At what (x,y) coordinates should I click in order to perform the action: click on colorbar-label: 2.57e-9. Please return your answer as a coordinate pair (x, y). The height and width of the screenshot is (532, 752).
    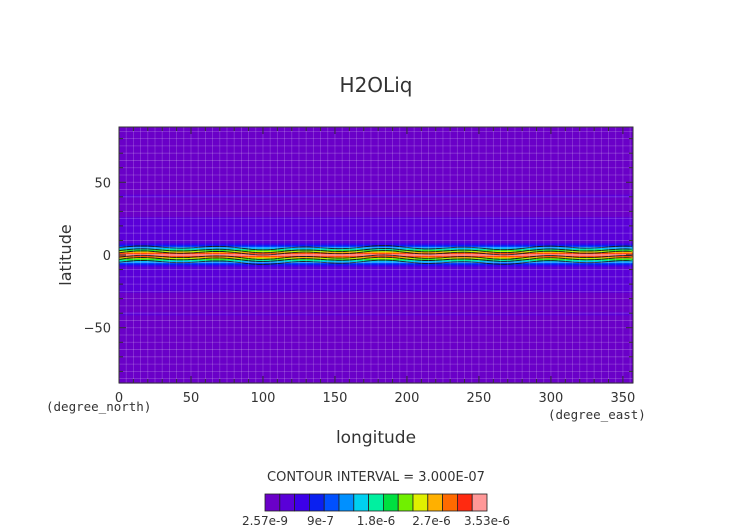
    Looking at the image, I should click on (265, 521).